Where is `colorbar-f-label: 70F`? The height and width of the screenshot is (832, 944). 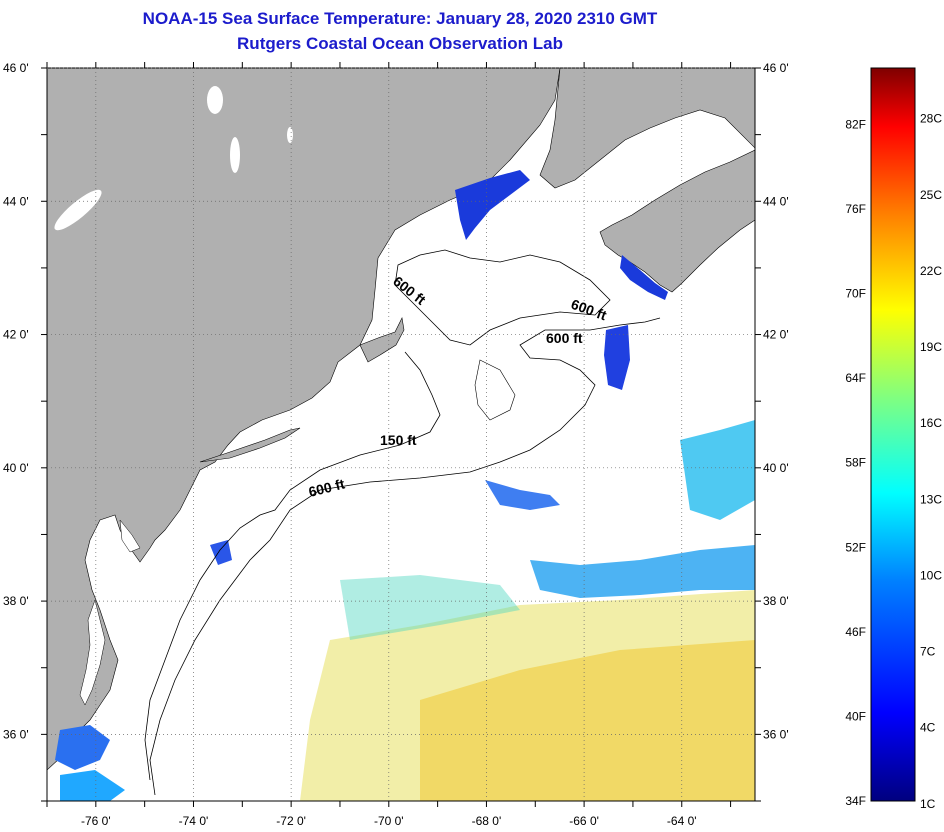 colorbar-f-label: 70F is located at coordinates (855, 294).